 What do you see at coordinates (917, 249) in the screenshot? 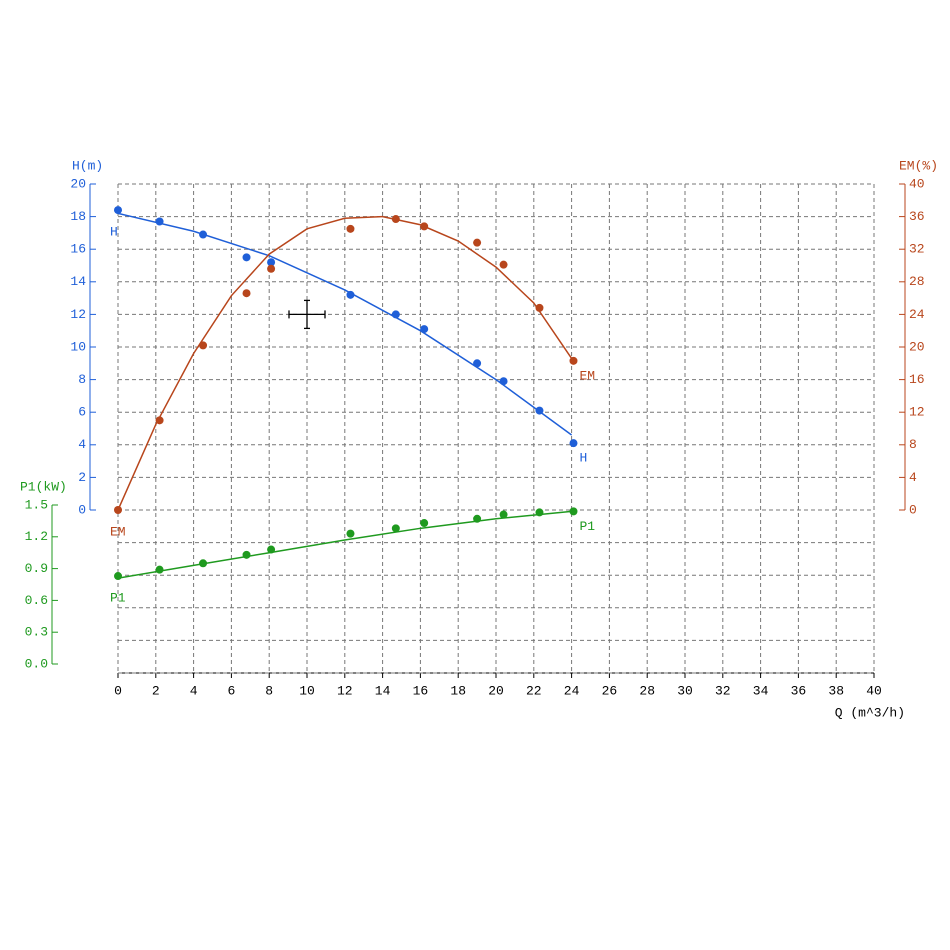
I see `y2-tick-label: 32` at bounding box center [917, 249].